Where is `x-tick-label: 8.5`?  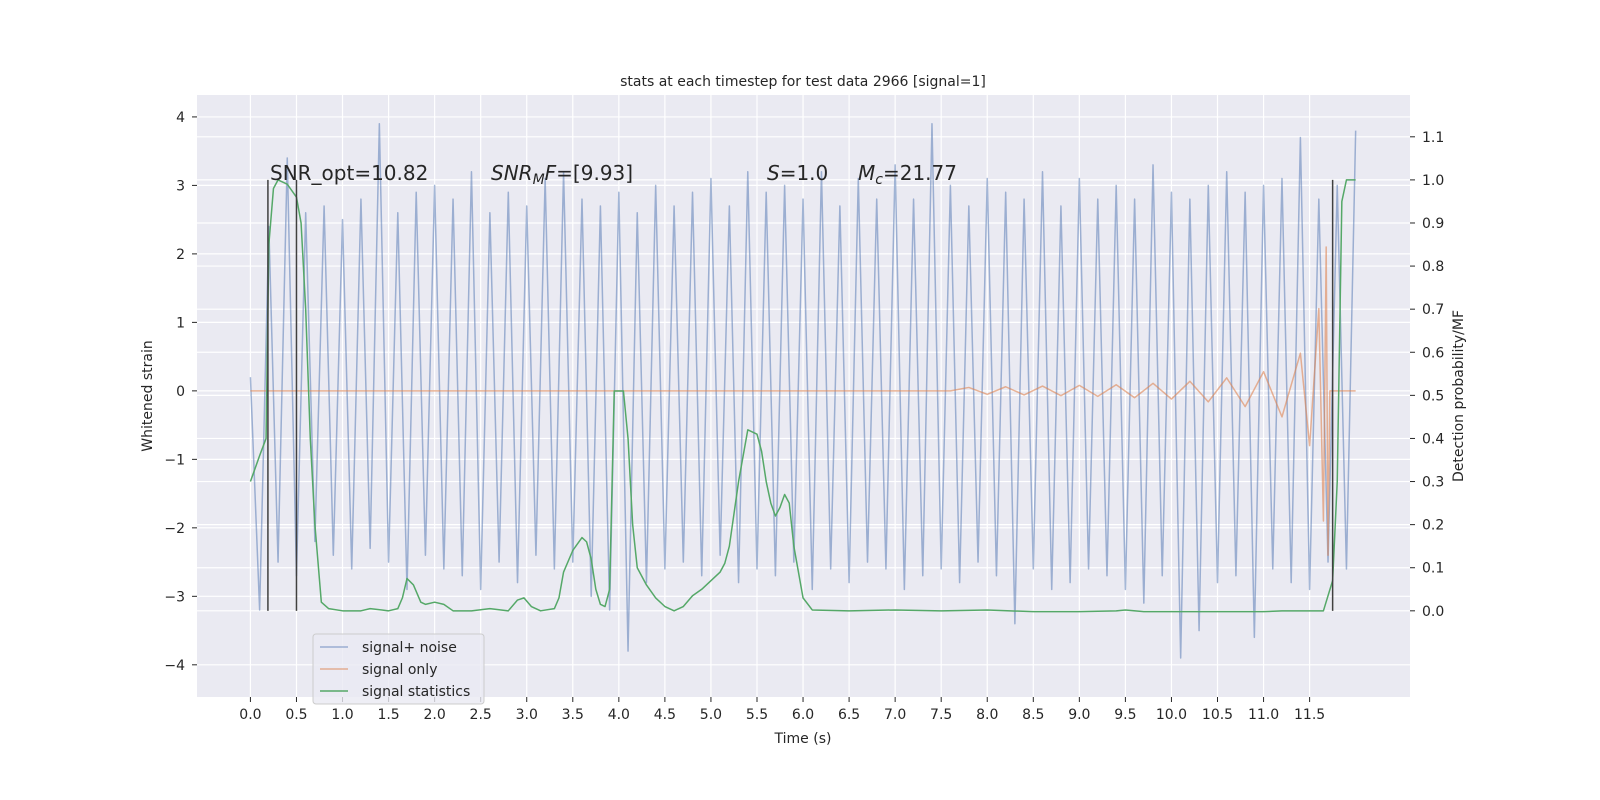
x-tick-label: 8.5 is located at coordinates (1033, 715).